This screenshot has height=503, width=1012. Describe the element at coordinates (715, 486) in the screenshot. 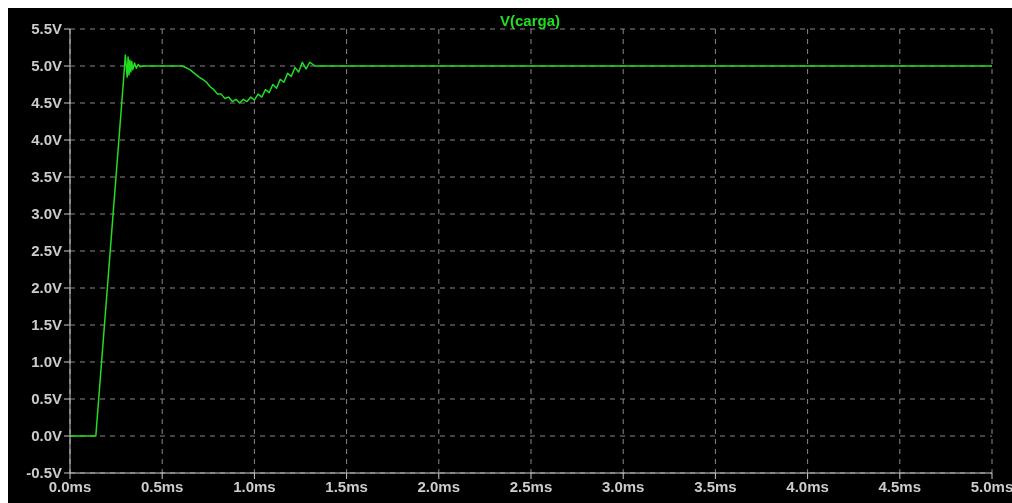

I see `x-tick-label: 3.5ms` at that location.